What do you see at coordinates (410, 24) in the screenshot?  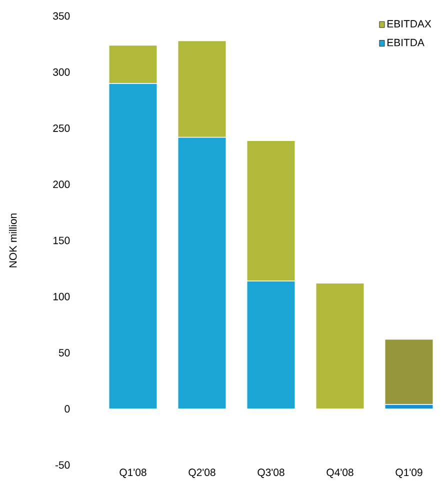 I see `legend-label: EBITDAX` at bounding box center [410, 24].